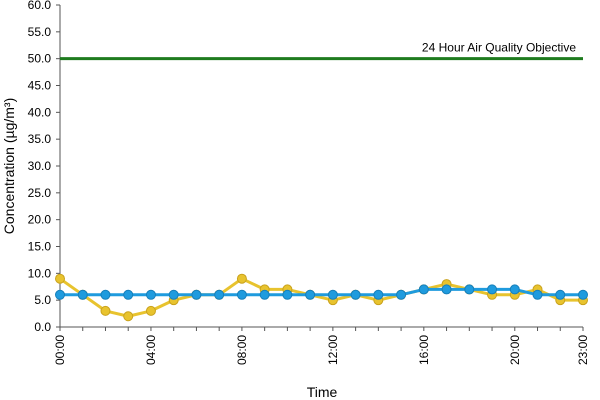  Describe the element at coordinates (40, 166) in the screenshot. I see `y-tick-label: 30.0` at that location.